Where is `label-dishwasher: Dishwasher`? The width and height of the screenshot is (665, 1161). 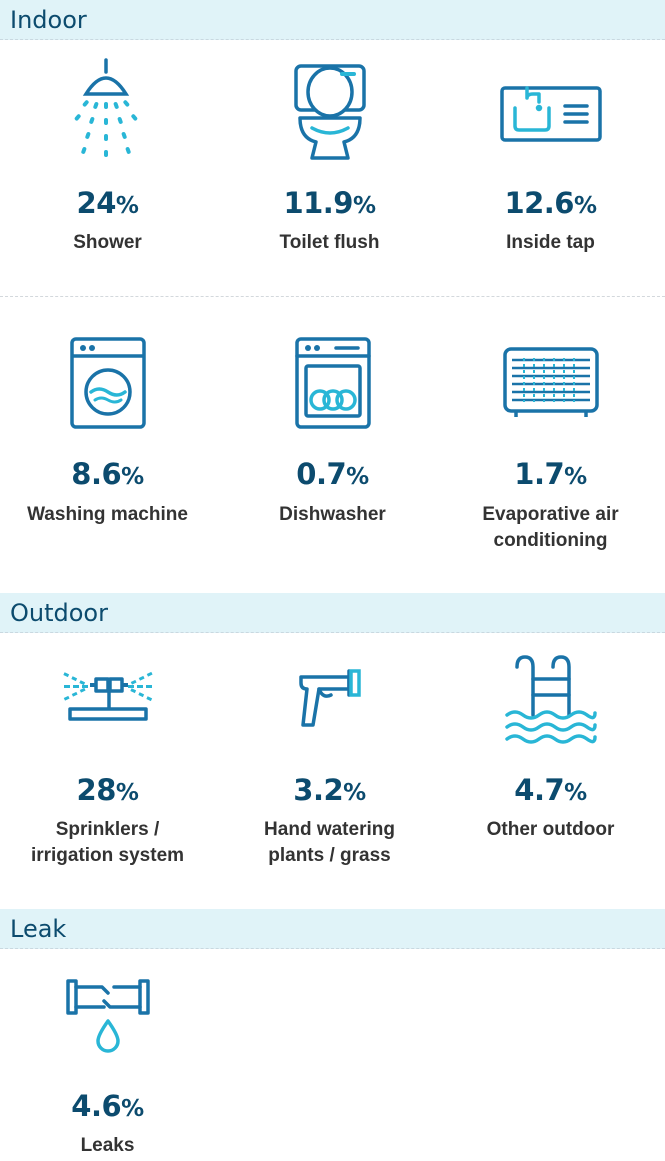
label-dishwasher: Dishwasher is located at coordinates (332, 514).